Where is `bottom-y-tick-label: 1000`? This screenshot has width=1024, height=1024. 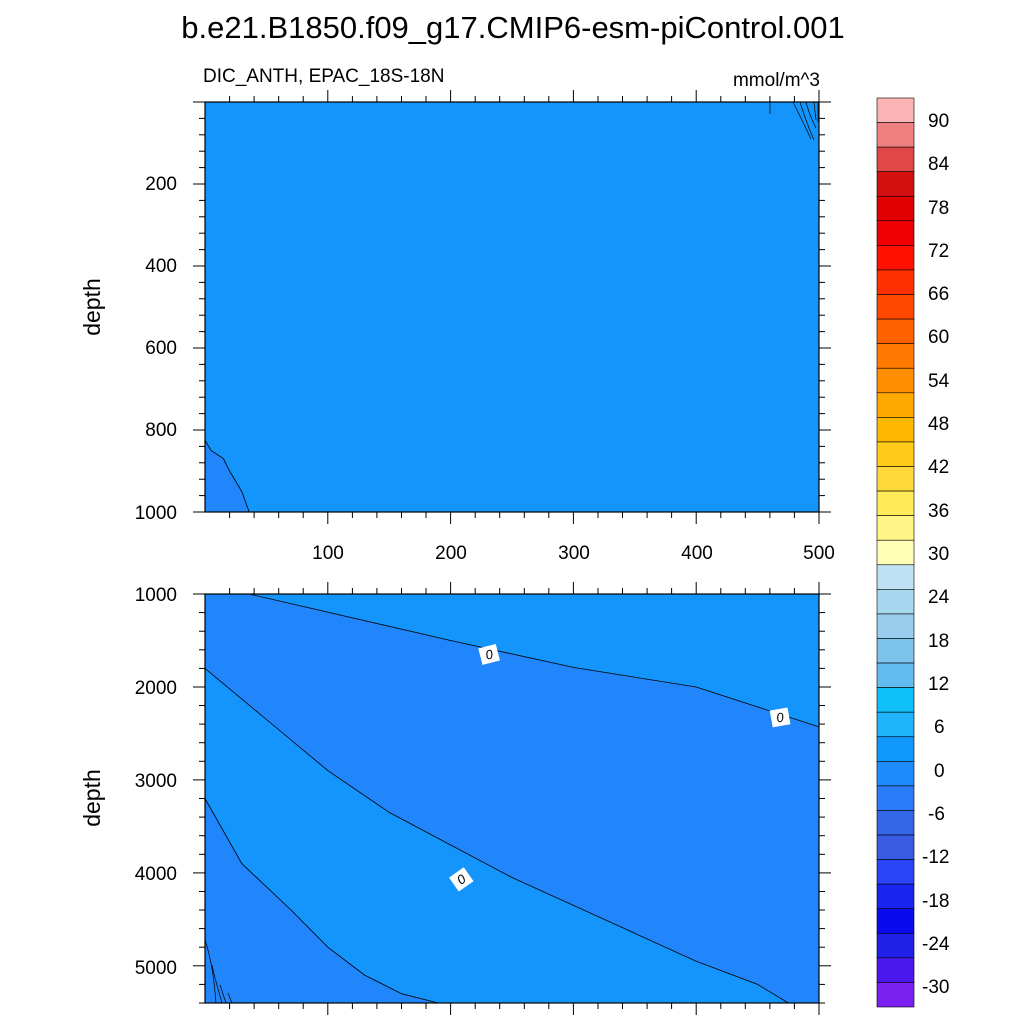 bottom-y-tick-label: 1000 is located at coordinates (156, 595).